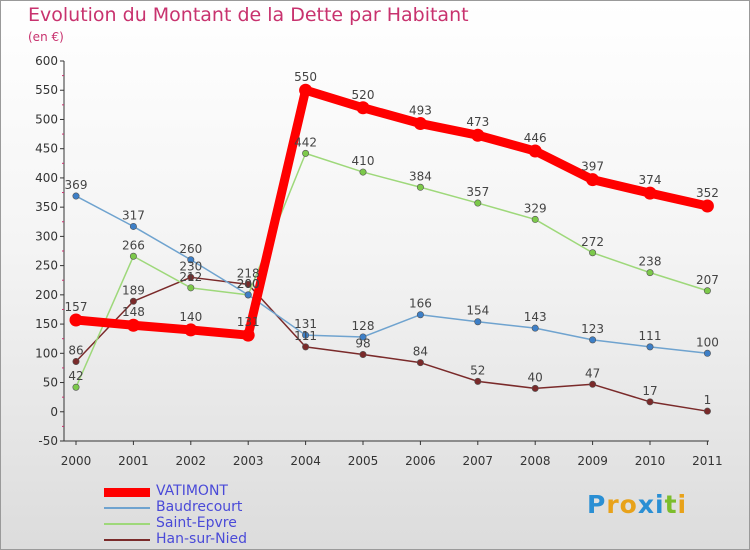 This screenshot has width=750, height=550. Describe the element at coordinates (535, 208) in the screenshot. I see `data-label: 329` at that location.